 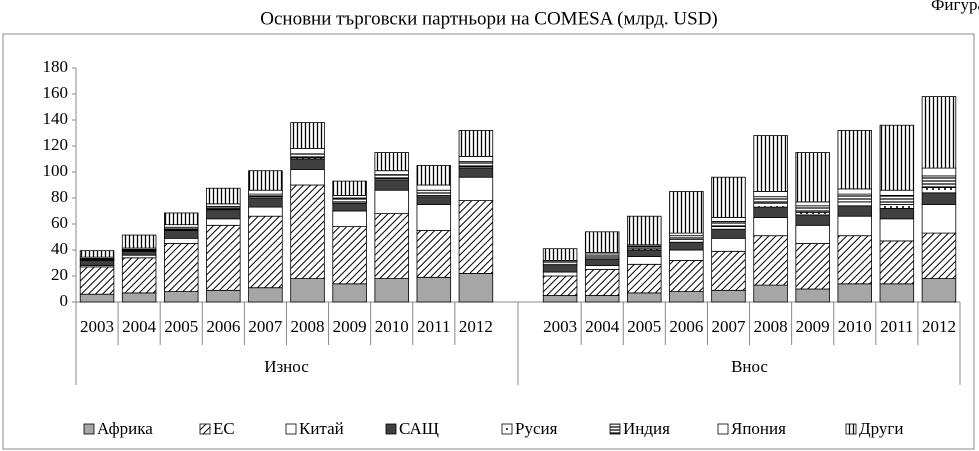 I want to click on group-label: Износ, so click(x=286, y=366).